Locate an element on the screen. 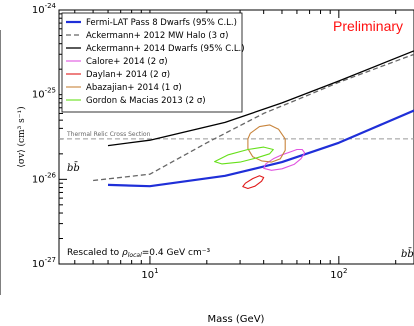 The width and height of the screenshot is (414, 326). x-axis-label: Mass (GeV) is located at coordinates (236, 319).